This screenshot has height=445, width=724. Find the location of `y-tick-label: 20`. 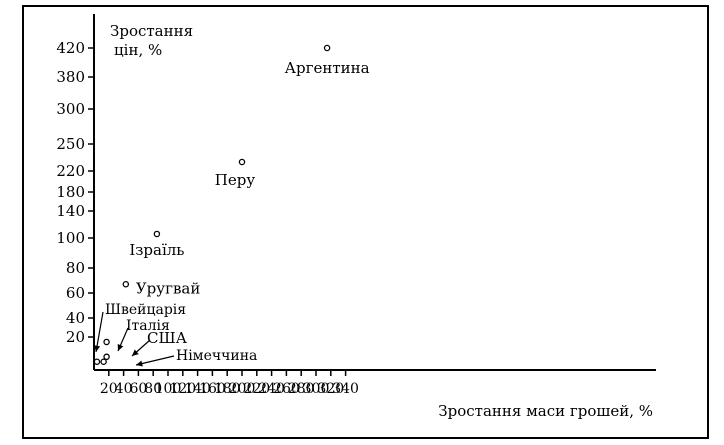

y-tick-label: 20 is located at coordinates (75, 337).